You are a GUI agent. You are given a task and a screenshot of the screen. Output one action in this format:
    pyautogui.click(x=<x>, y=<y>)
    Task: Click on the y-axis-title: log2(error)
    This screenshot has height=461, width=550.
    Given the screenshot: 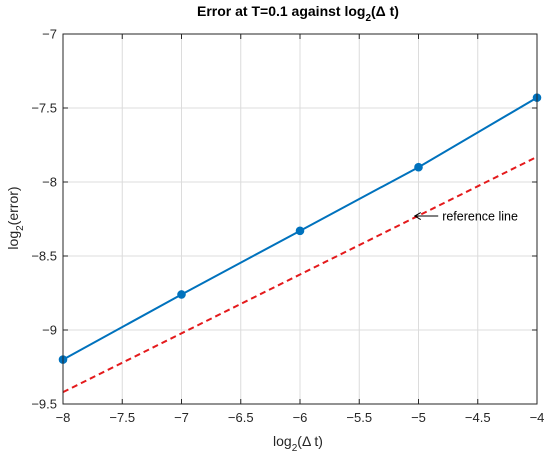 What is the action you would take?
    pyautogui.click(x=15, y=217)
    